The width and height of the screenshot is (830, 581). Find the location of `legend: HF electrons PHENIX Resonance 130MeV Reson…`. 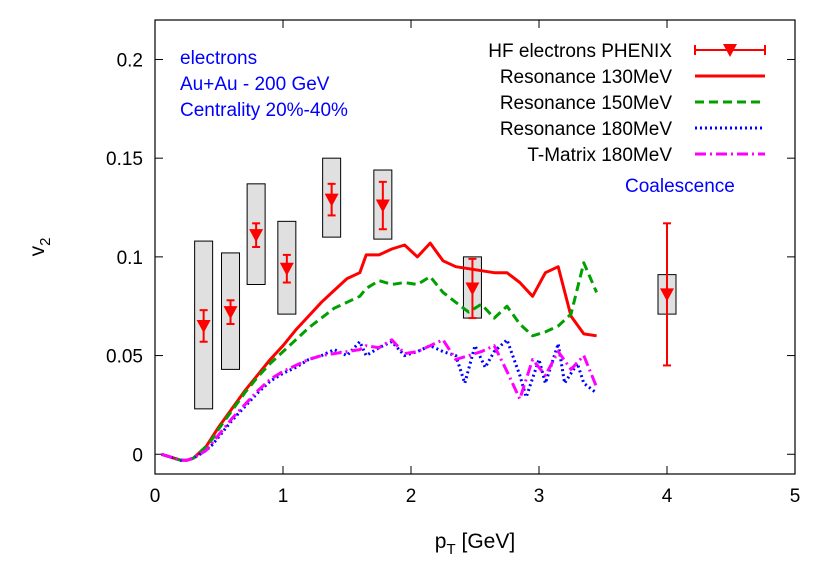

legend: HF electrons PHENIX Resonance 130MeV Reson… is located at coordinates (627, 103).